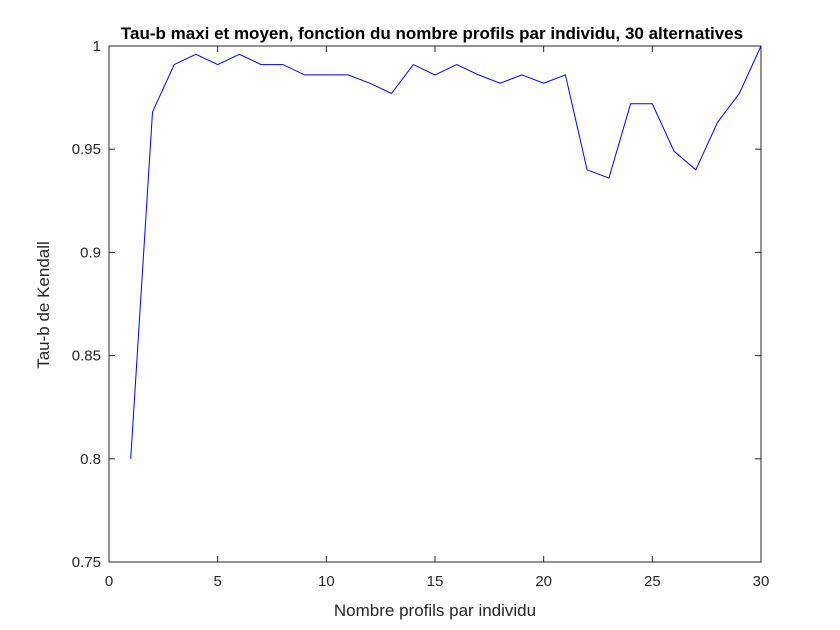 This screenshot has height=630, width=840. I want to click on y-tick-label: 1, so click(97, 46).